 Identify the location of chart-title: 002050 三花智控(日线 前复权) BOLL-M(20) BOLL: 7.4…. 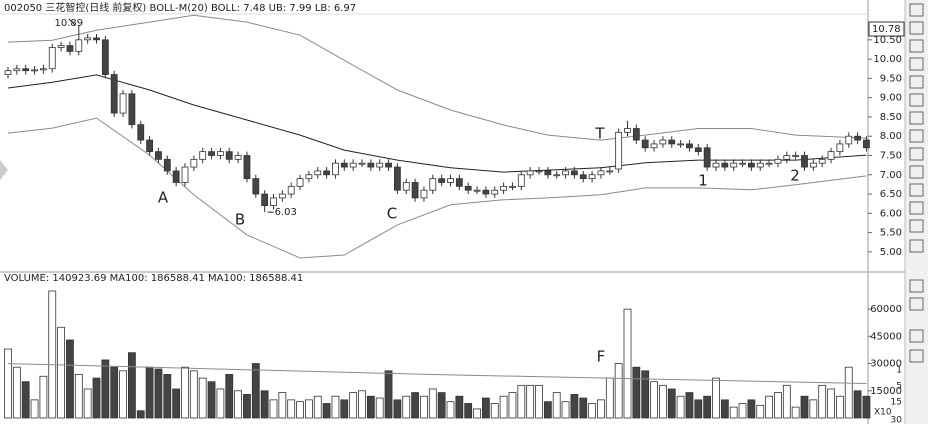
(180, 7).